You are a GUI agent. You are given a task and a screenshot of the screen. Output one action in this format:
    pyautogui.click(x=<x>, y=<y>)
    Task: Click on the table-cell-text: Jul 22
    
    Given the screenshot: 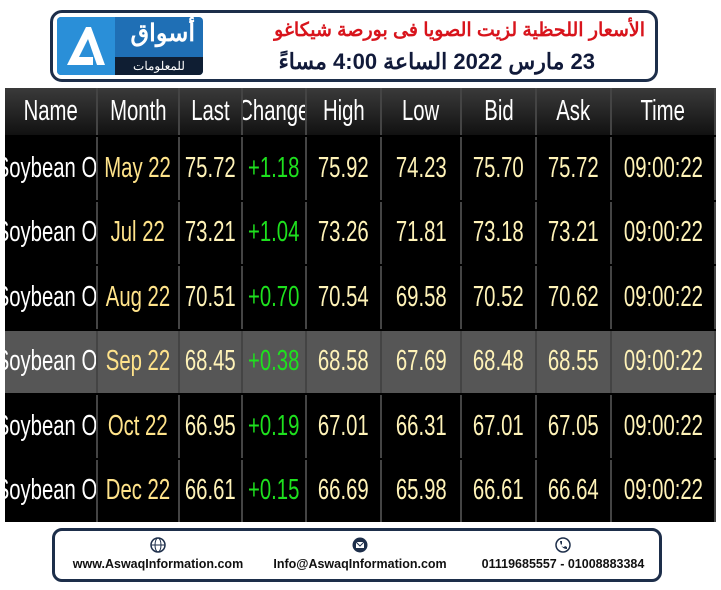 What is the action you would take?
    pyautogui.click(x=138, y=232)
    